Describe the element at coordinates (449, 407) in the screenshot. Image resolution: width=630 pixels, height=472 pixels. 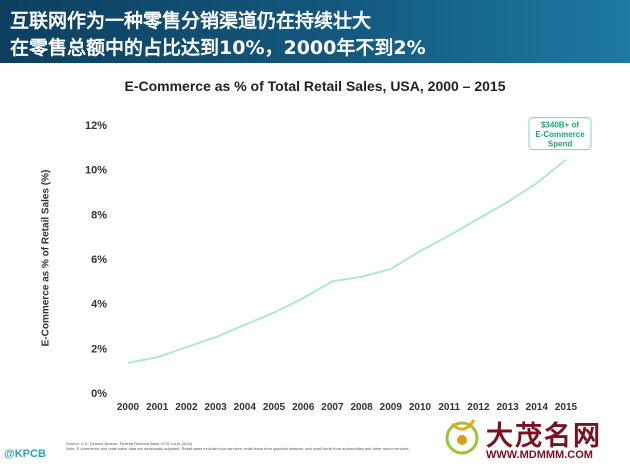
I see `x-tick-label: 2011` at that location.